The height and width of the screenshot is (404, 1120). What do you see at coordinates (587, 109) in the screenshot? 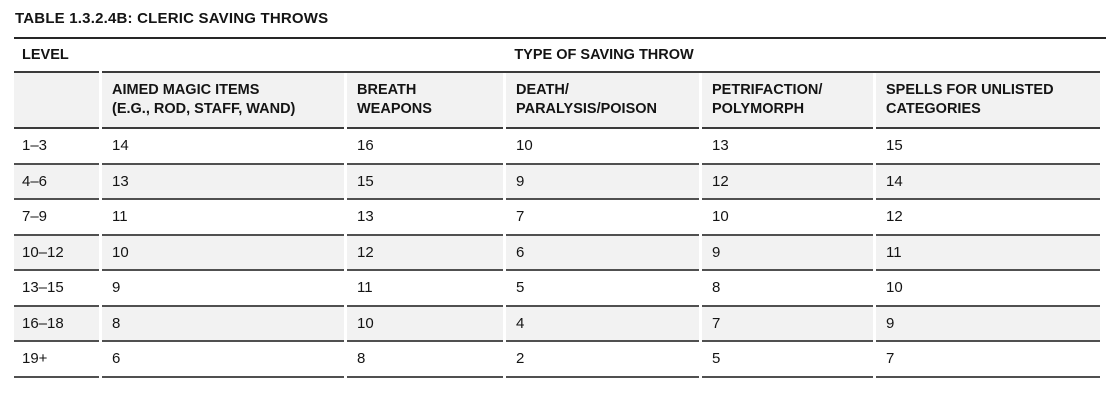
I see `column-header-line: PARALYSIS/POISON` at bounding box center [587, 109].